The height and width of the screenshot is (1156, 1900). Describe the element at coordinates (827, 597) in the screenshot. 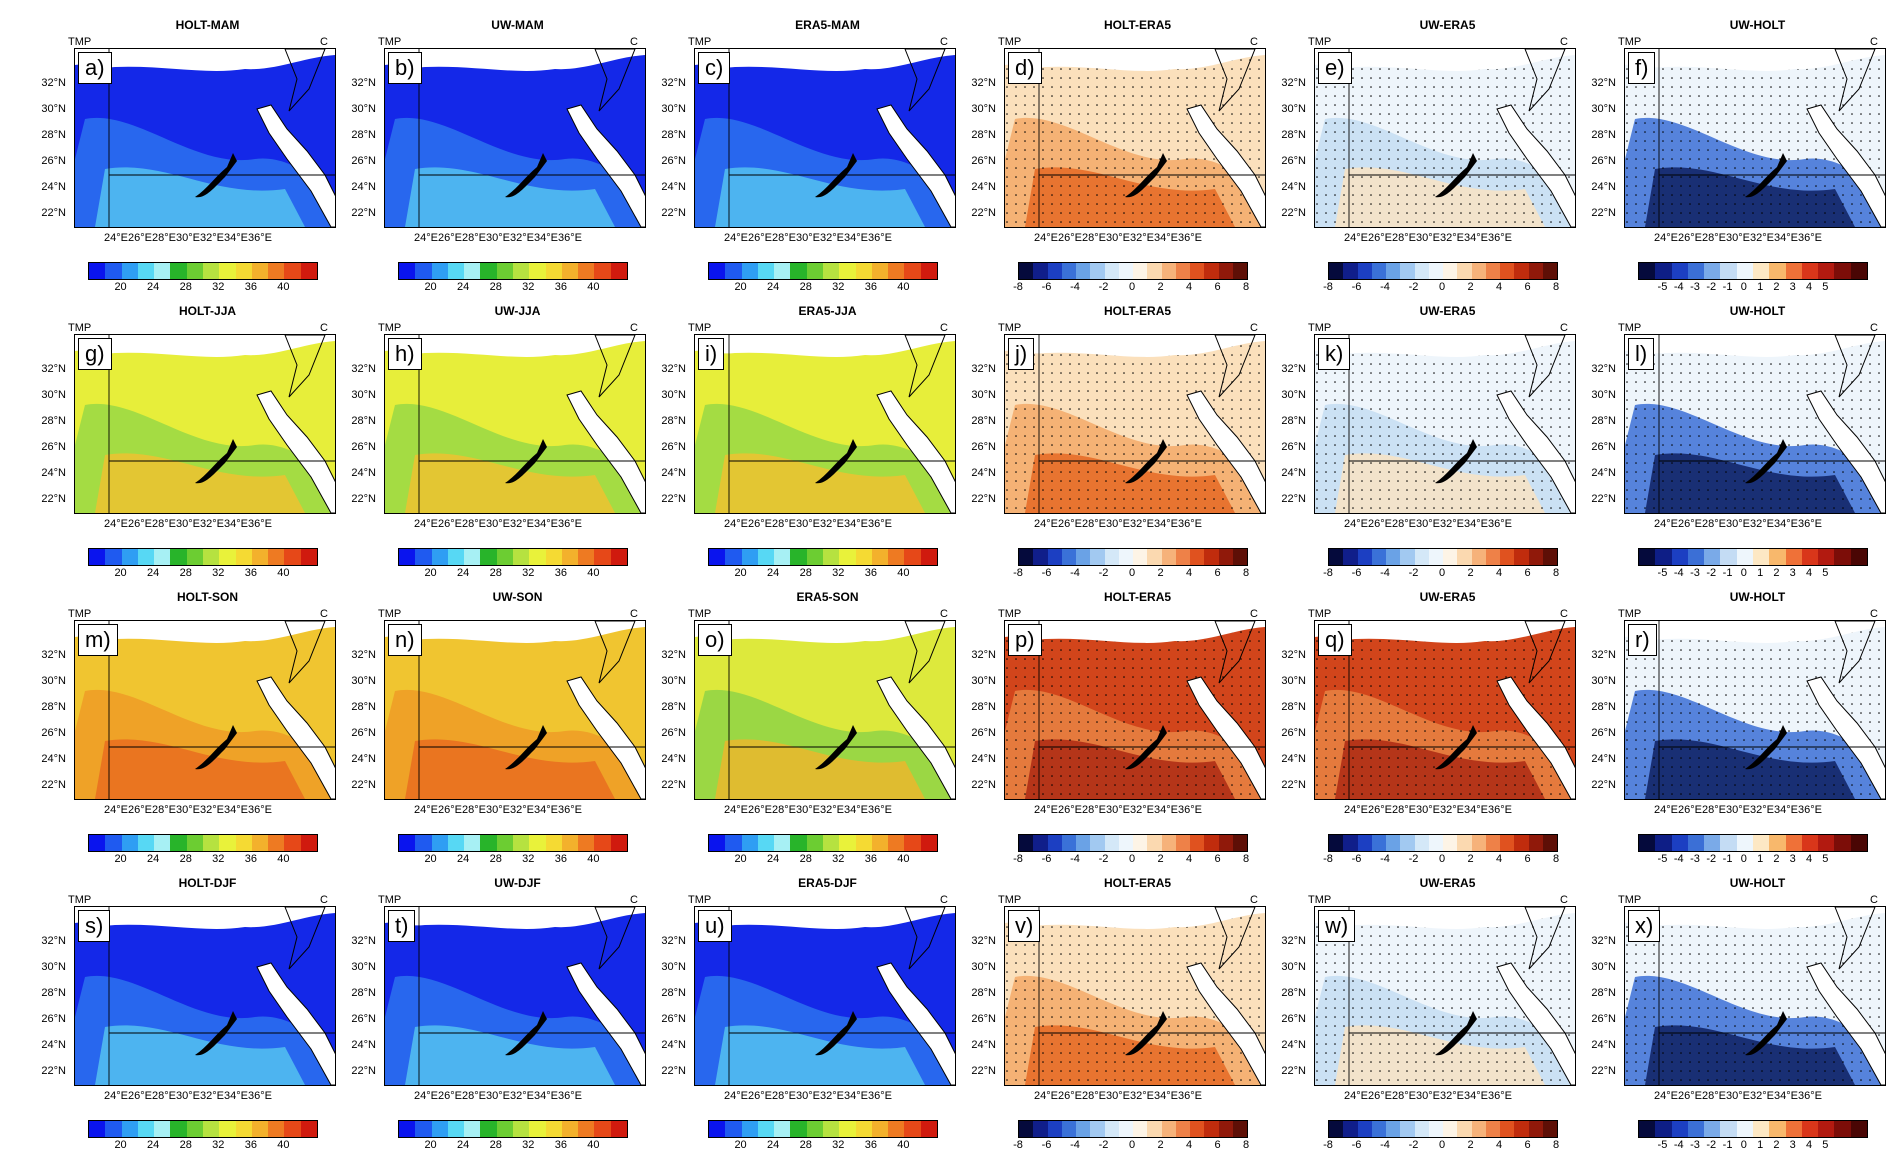

I see `panel-title: ERA5-SON` at that location.